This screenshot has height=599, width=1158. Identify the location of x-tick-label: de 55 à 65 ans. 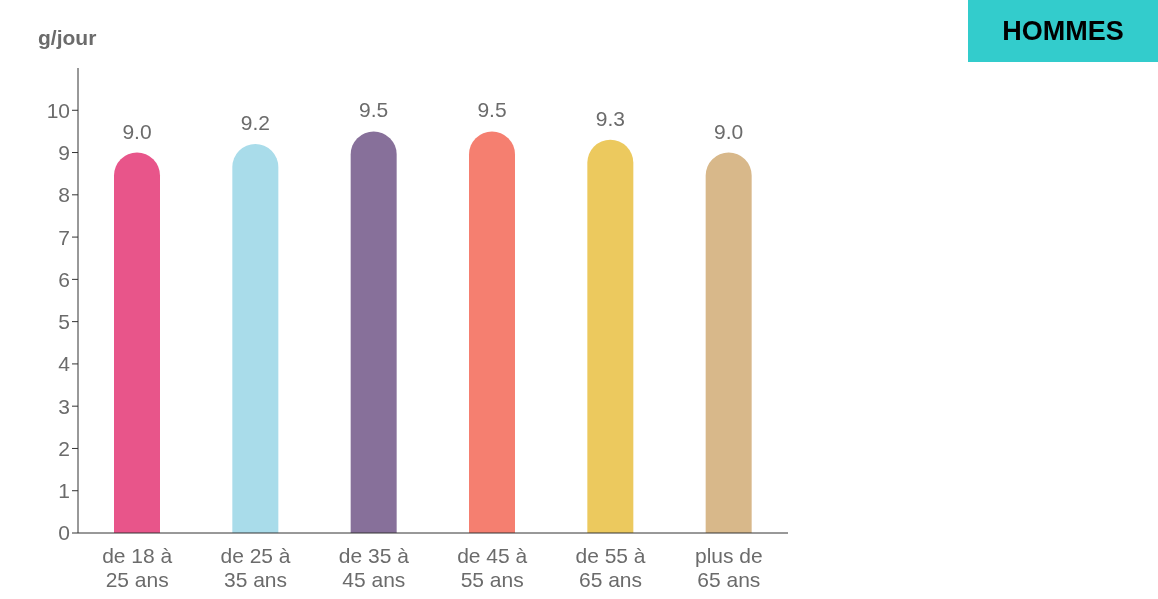
(610, 567).